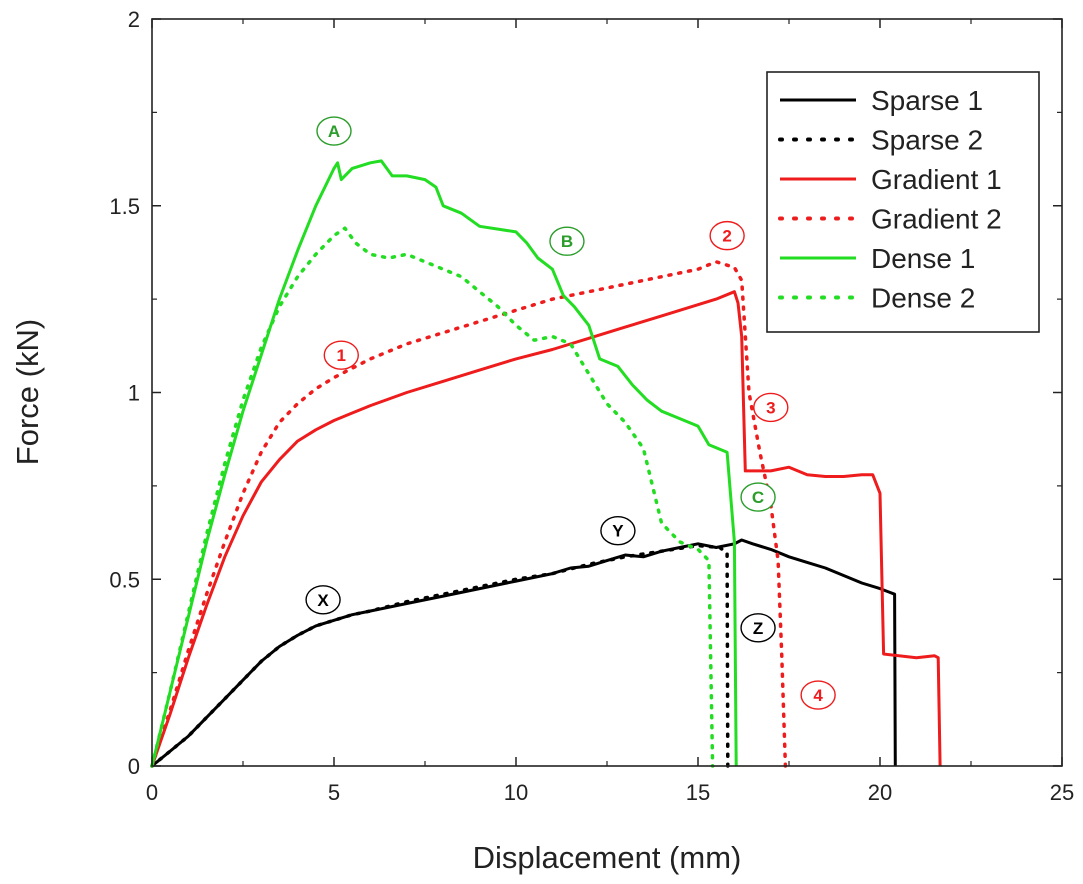 The height and width of the screenshot is (884, 1083). I want to click on annotation-3: 3, so click(771, 407).